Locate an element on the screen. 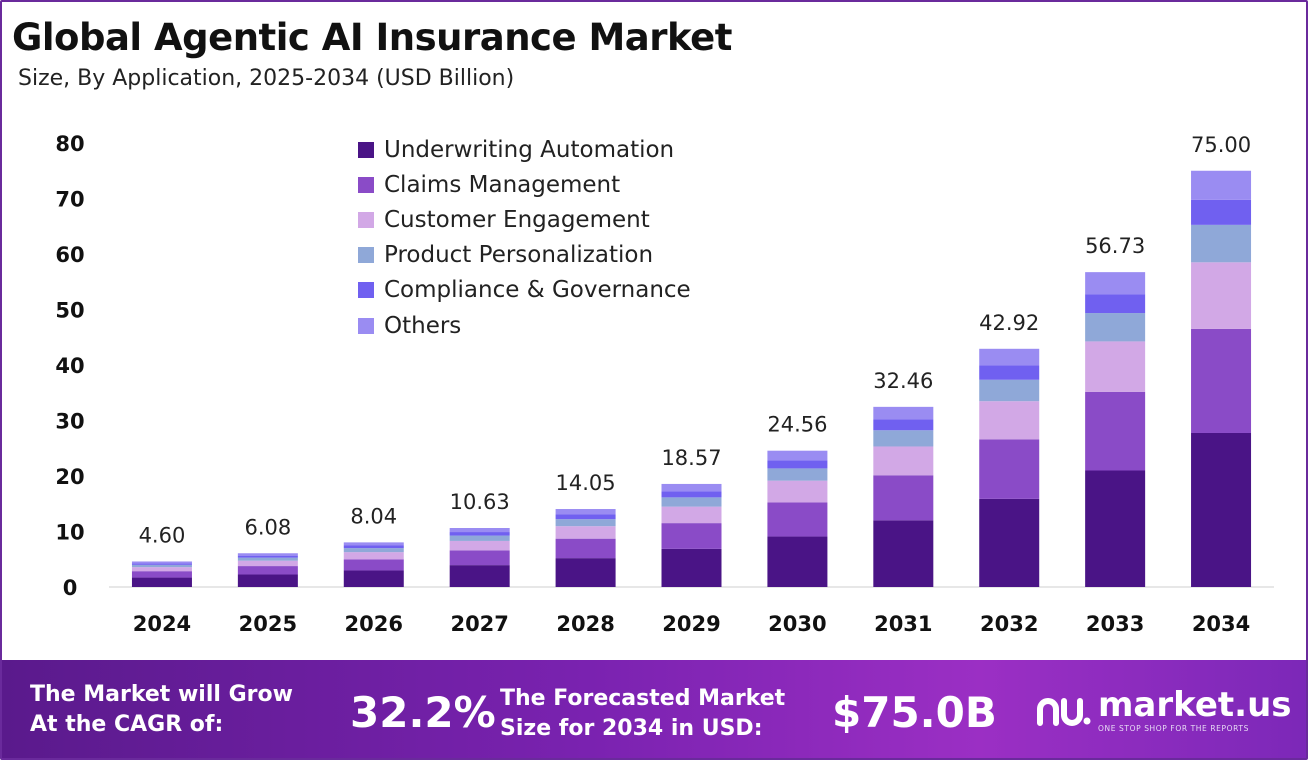  bar-segment-2033-customer-engagement is located at coordinates (1115, 366).